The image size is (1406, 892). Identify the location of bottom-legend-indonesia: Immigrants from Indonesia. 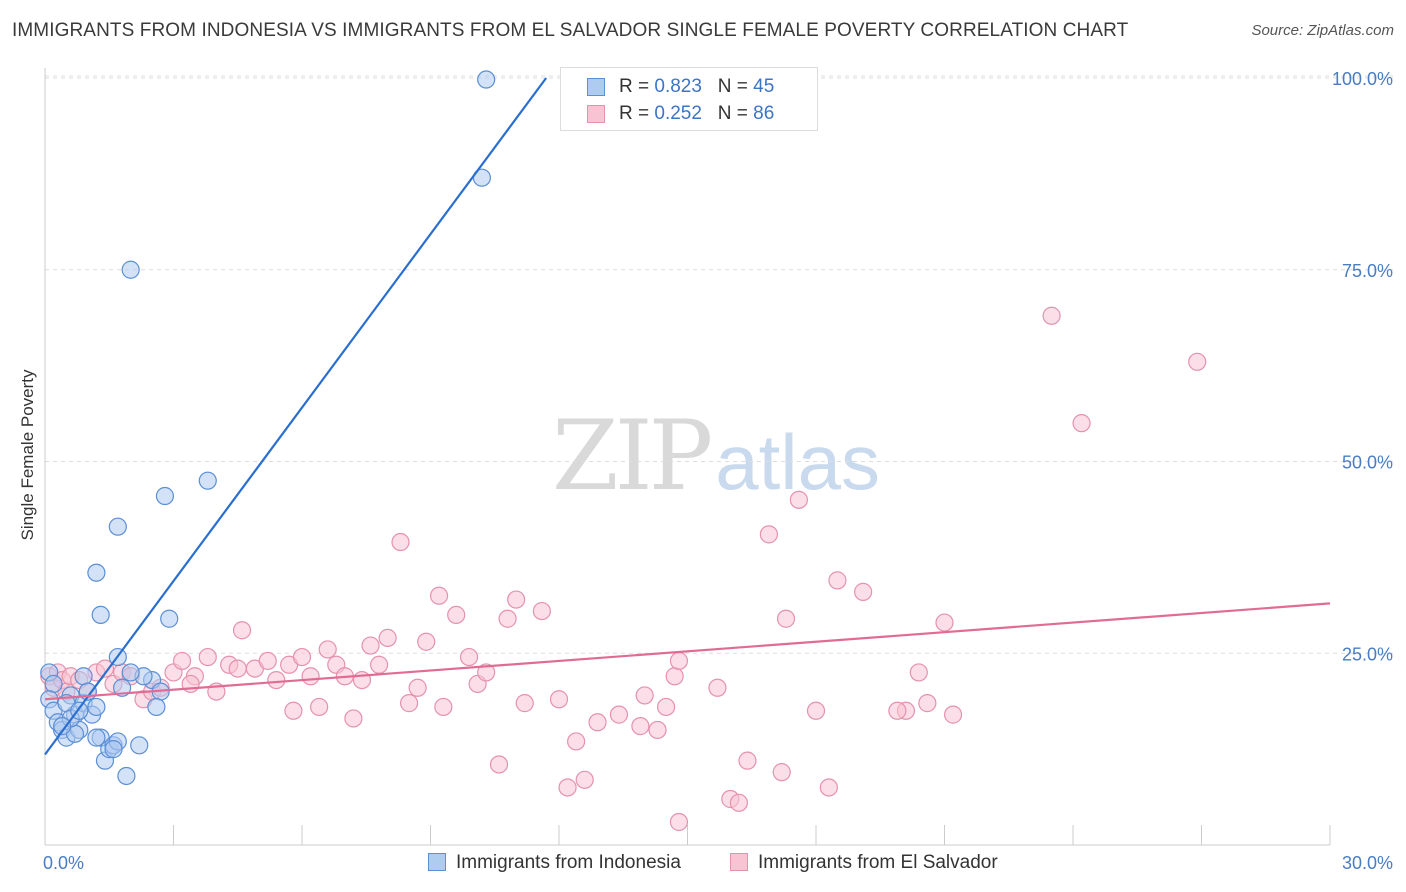
(554, 863).